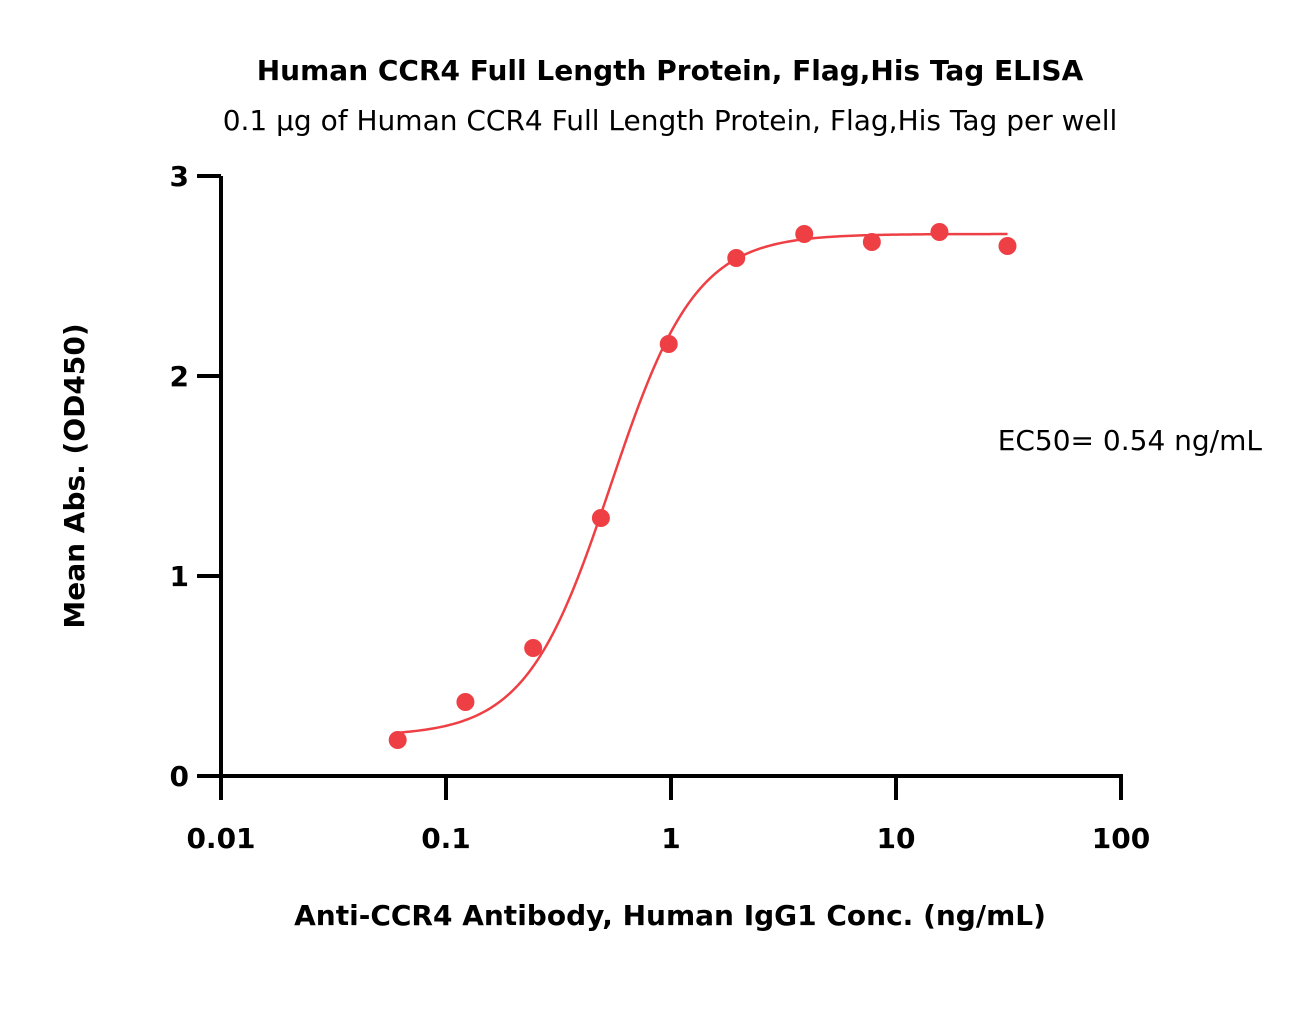 The height and width of the screenshot is (1032, 1306). Describe the element at coordinates (670, 838) in the screenshot. I see `x-tick-label: 1` at that location.